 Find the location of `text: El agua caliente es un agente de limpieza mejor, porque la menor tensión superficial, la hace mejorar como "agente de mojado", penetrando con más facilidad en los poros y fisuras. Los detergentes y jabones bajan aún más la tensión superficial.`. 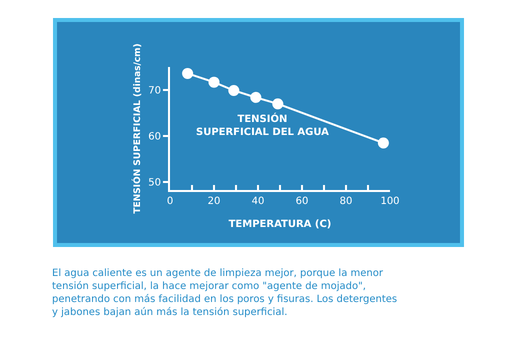

text: El agua caliente es un agente de limpieza mejor, porque la menor tensión superficial, la hace mejorar como "agente de mojado", penetrando con más facilidad en los poros y fisuras. Los detergentes y jabones bajan aún más la tensión superficial. is located at coordinates (225, 293).